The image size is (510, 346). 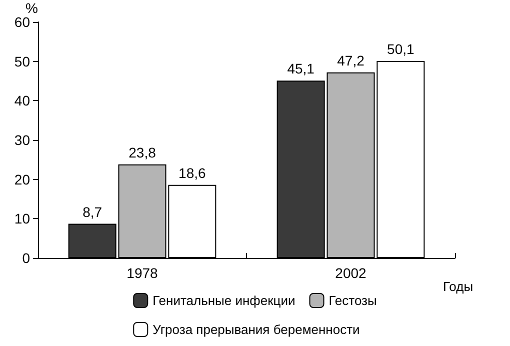 I want to click on legend-label: Гестозы, so click(x=352, y=300).